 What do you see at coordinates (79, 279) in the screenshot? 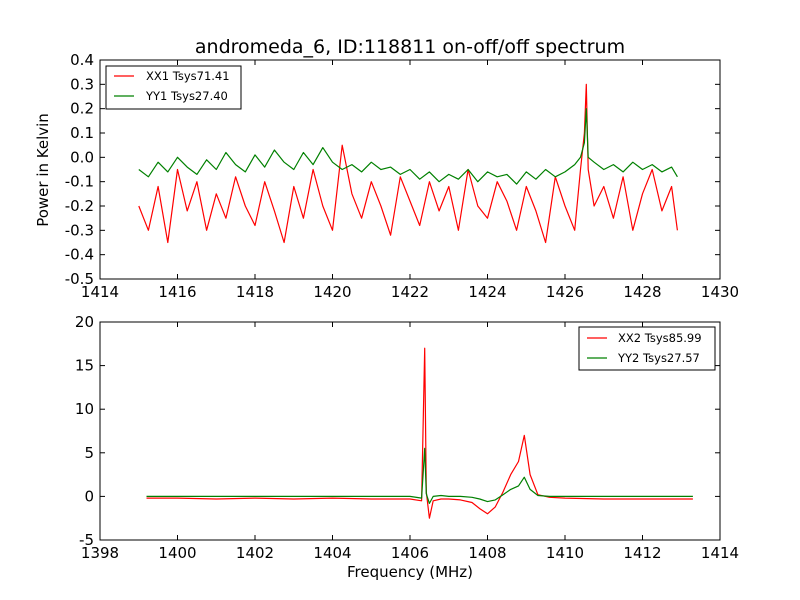
I see `y-tick-label: -0.5` at bounding box center [79, 279].